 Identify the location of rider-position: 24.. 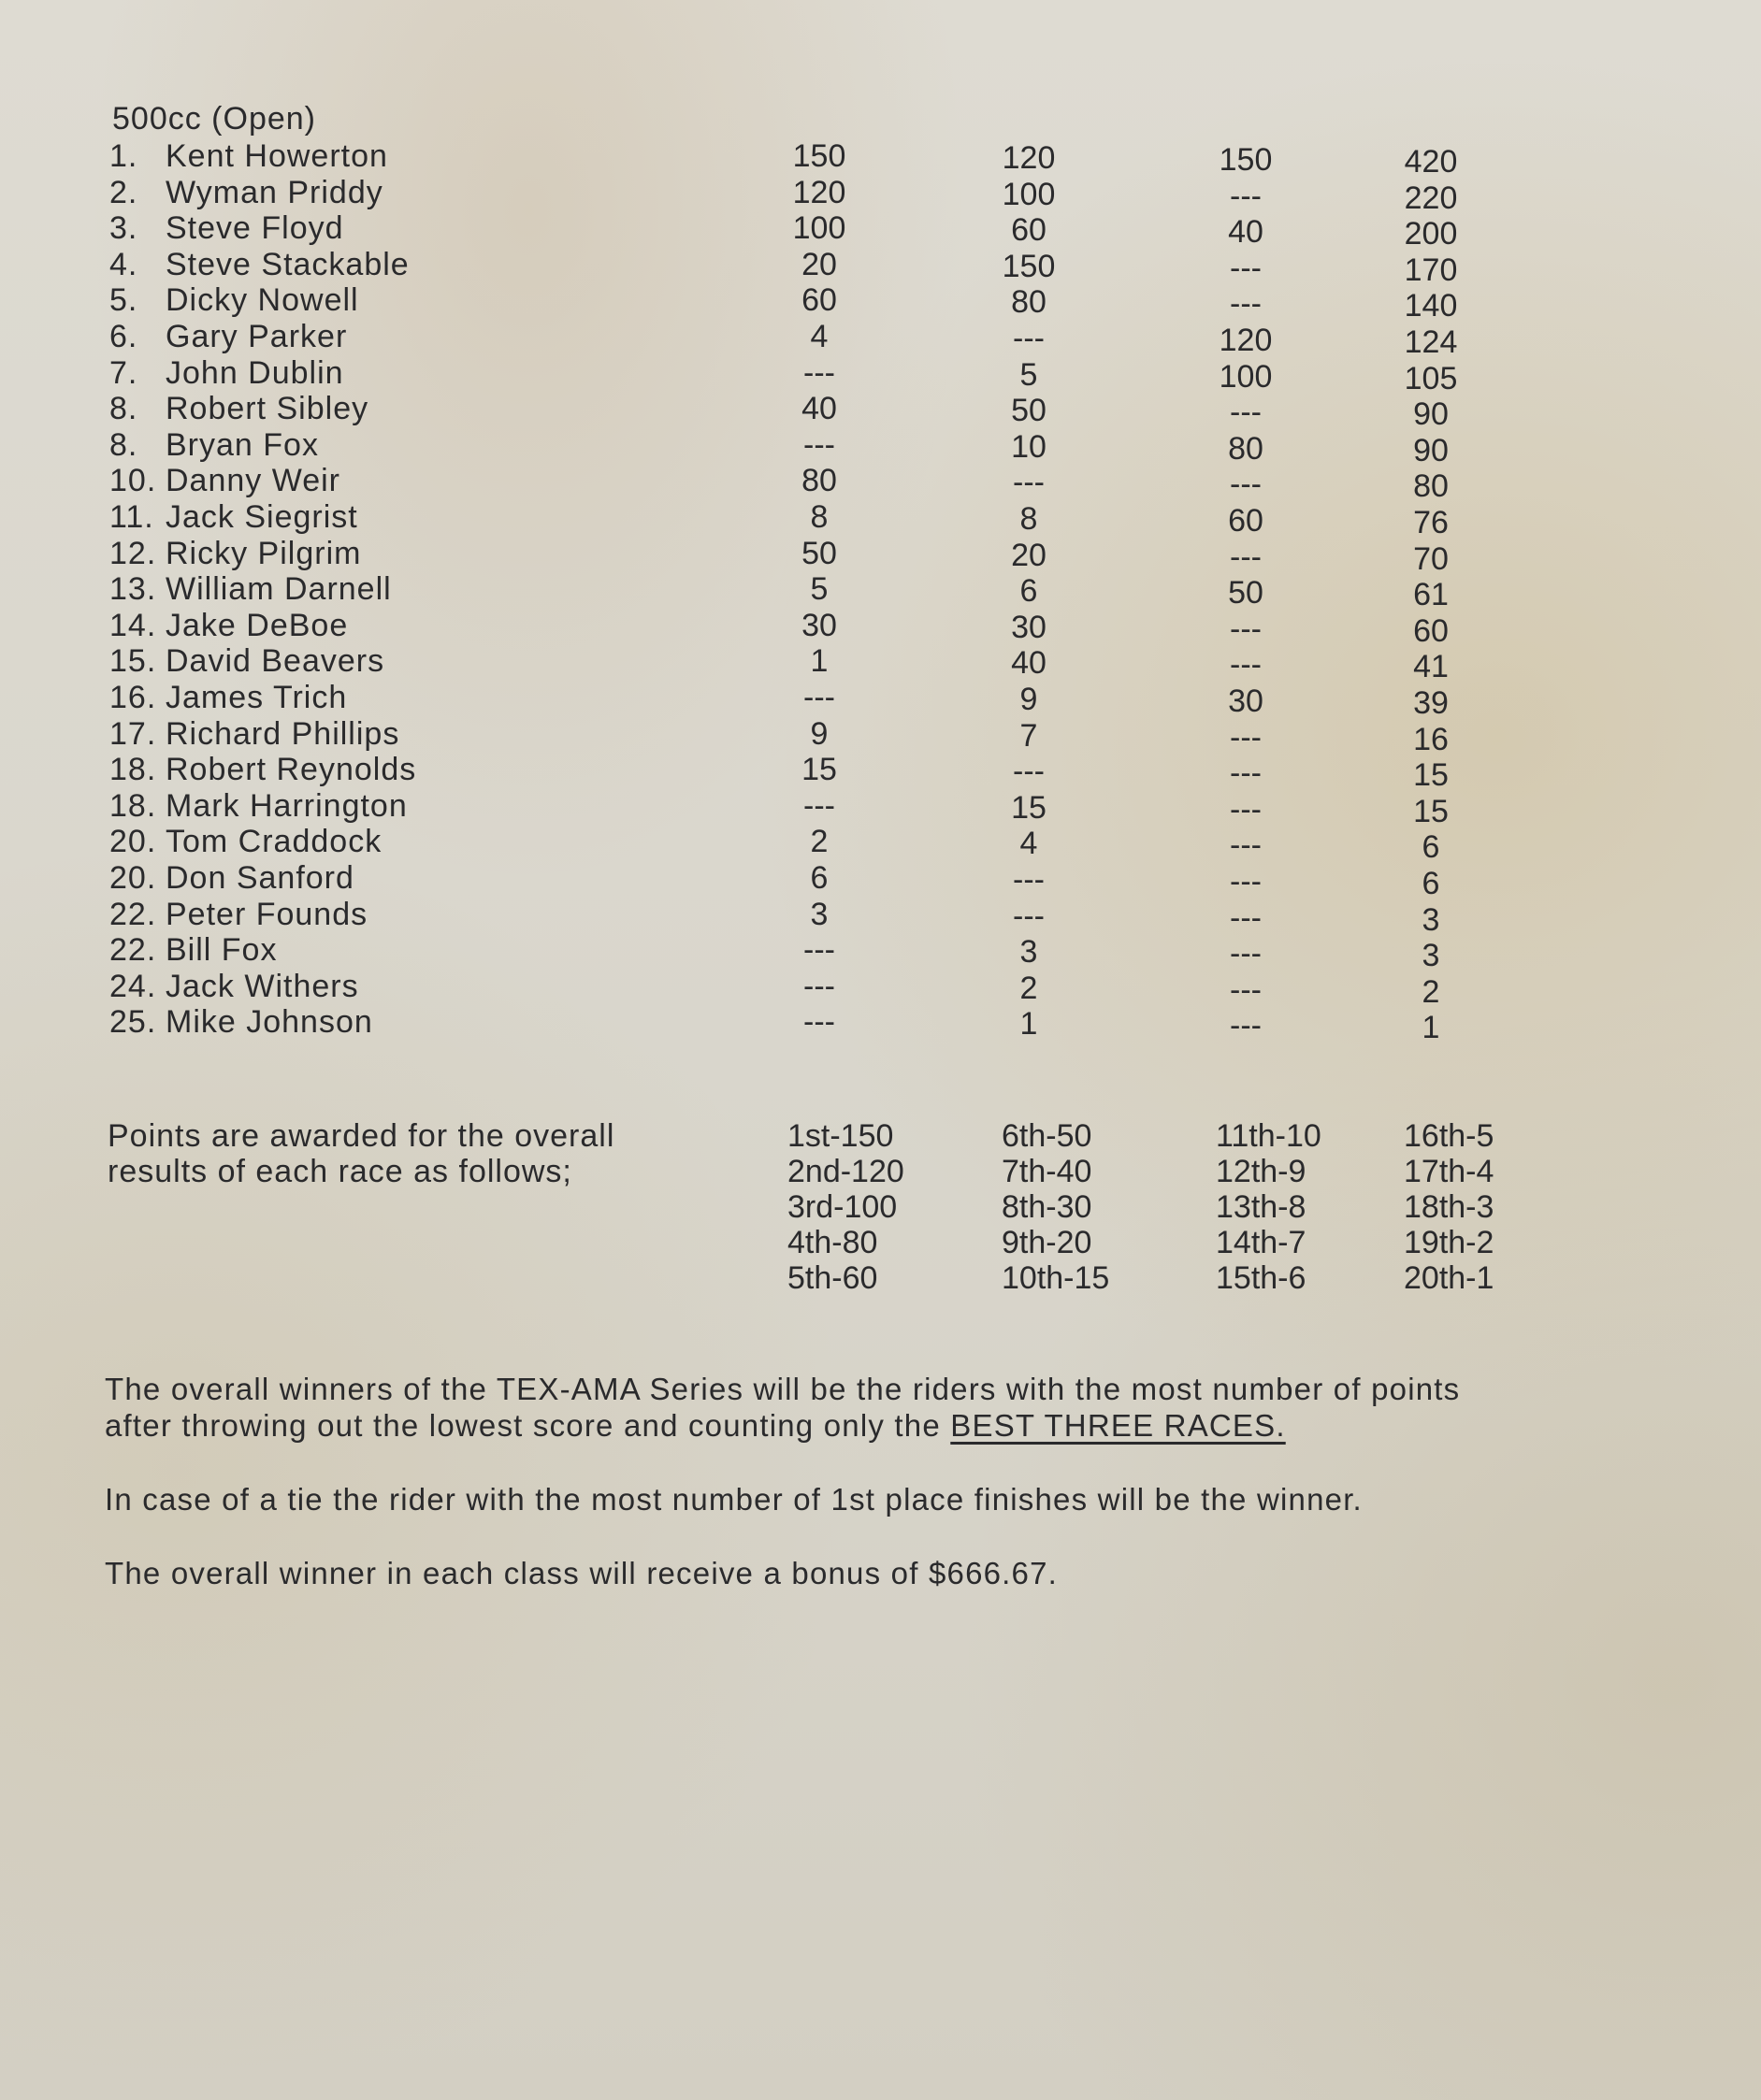
(133, 986).